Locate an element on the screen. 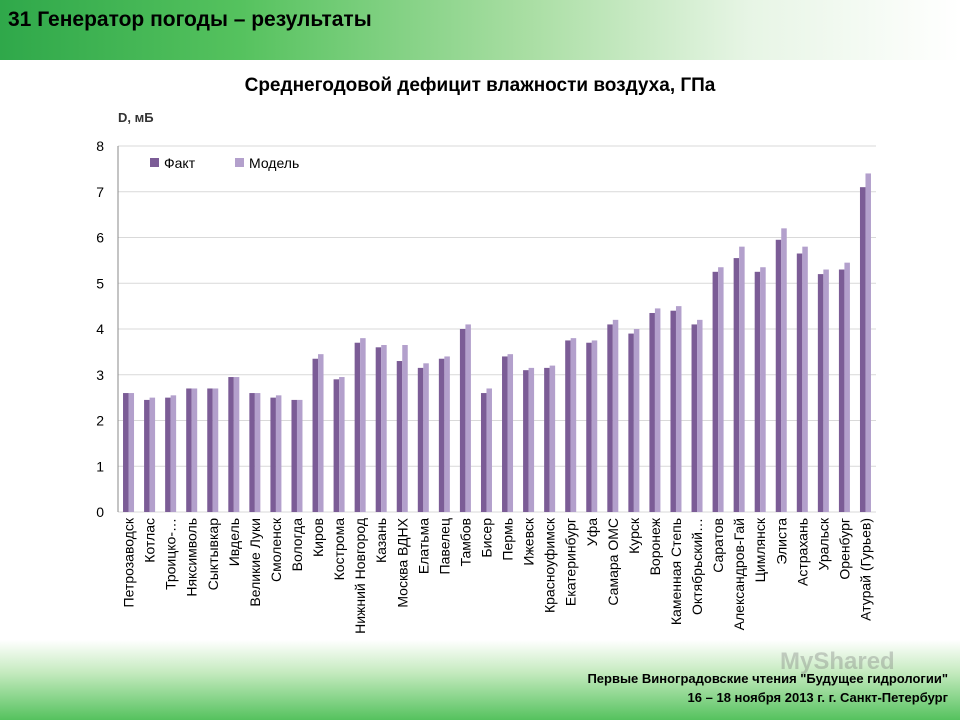 This screenshot has height=720, width=960. x-tick-label: Екатеринбург is located at coordinates (571, 562).